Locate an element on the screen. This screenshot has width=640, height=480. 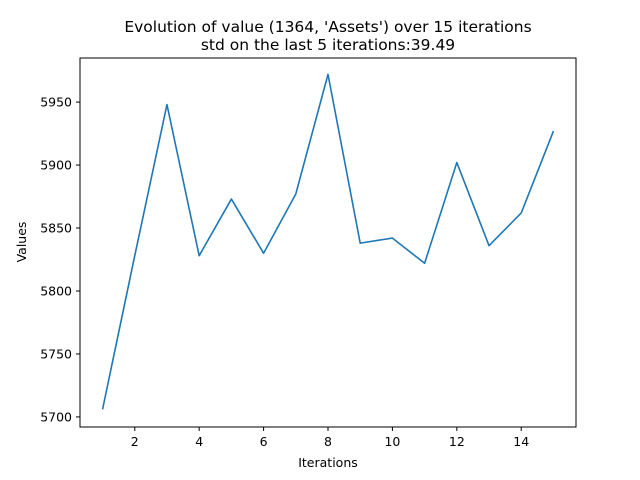
x-tick-label: 6 is located at coordinates (264, 441).